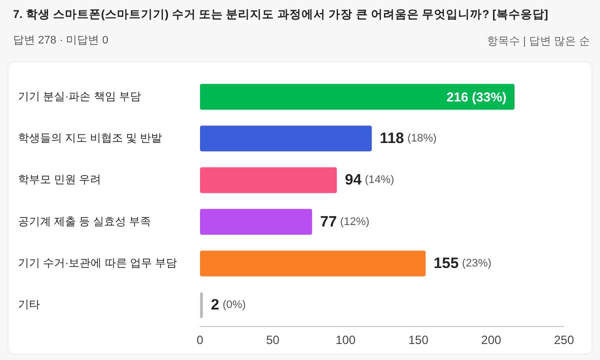 The height and width of the screenshot is (360, 600). Describe the element at coordinates (90, 138) in the screenshot. I see `y-tick-label: 학생들의 지도 비협조 및 반발` at that location.